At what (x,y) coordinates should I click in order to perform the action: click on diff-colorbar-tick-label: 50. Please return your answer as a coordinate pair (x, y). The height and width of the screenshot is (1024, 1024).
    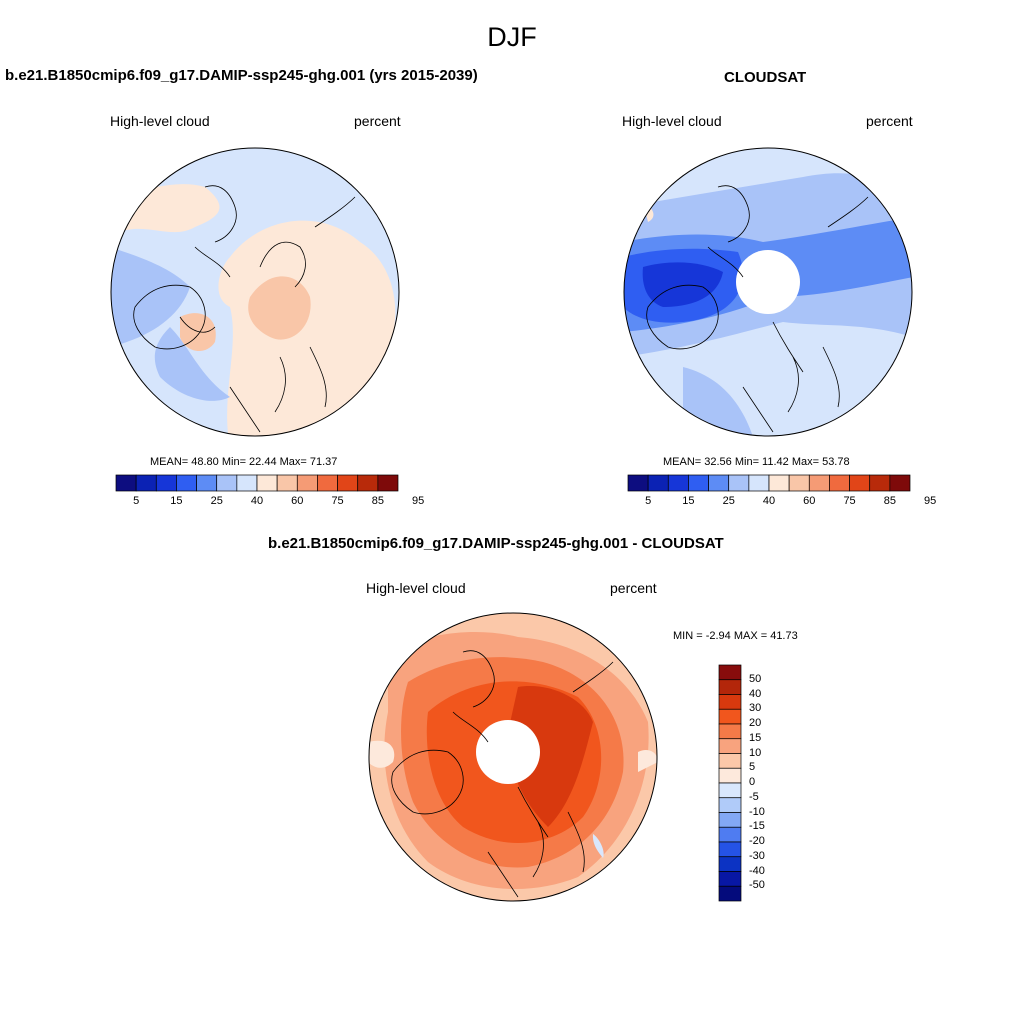
    Looking at the image, I should click on (755, 678).